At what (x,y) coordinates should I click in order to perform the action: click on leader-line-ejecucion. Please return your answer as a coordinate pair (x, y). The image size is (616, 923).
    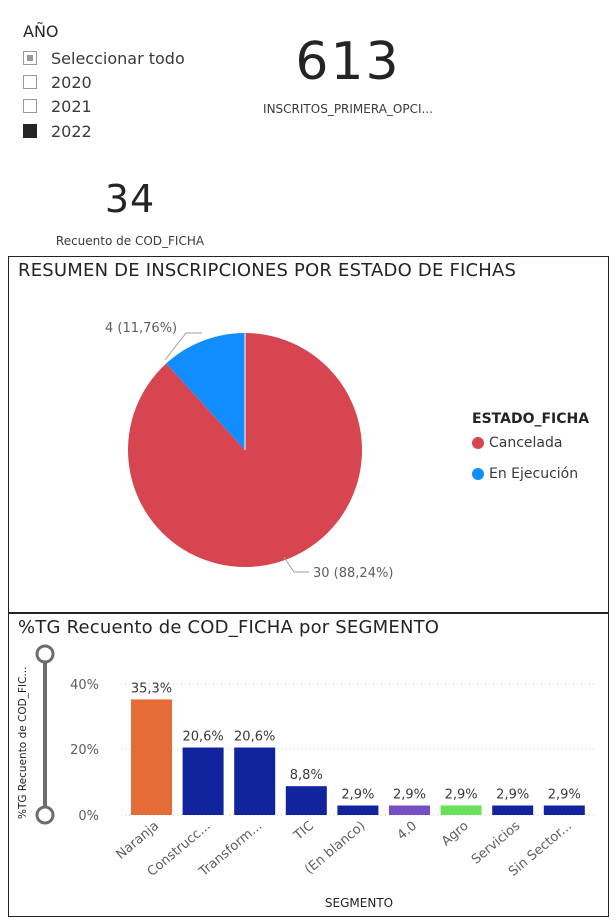
    Looking at the image, I should click on (183, 346).